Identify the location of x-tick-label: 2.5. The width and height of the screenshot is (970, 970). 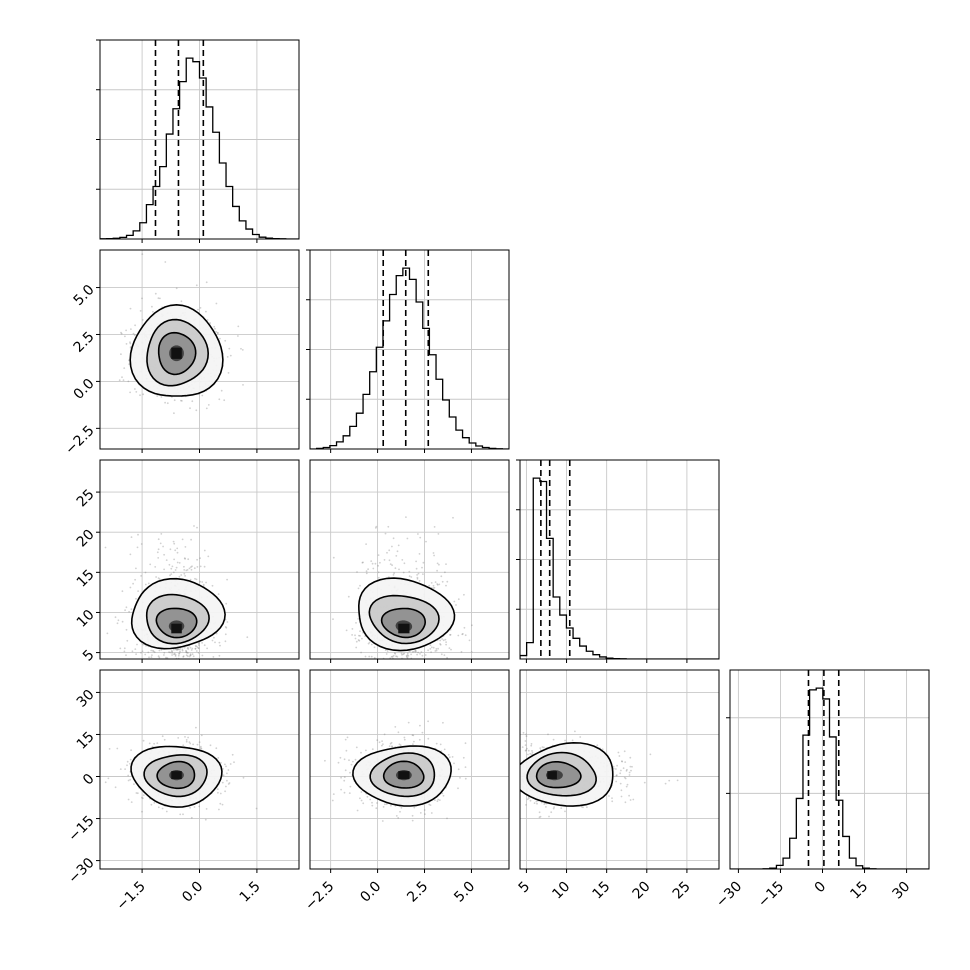
(417, 892).